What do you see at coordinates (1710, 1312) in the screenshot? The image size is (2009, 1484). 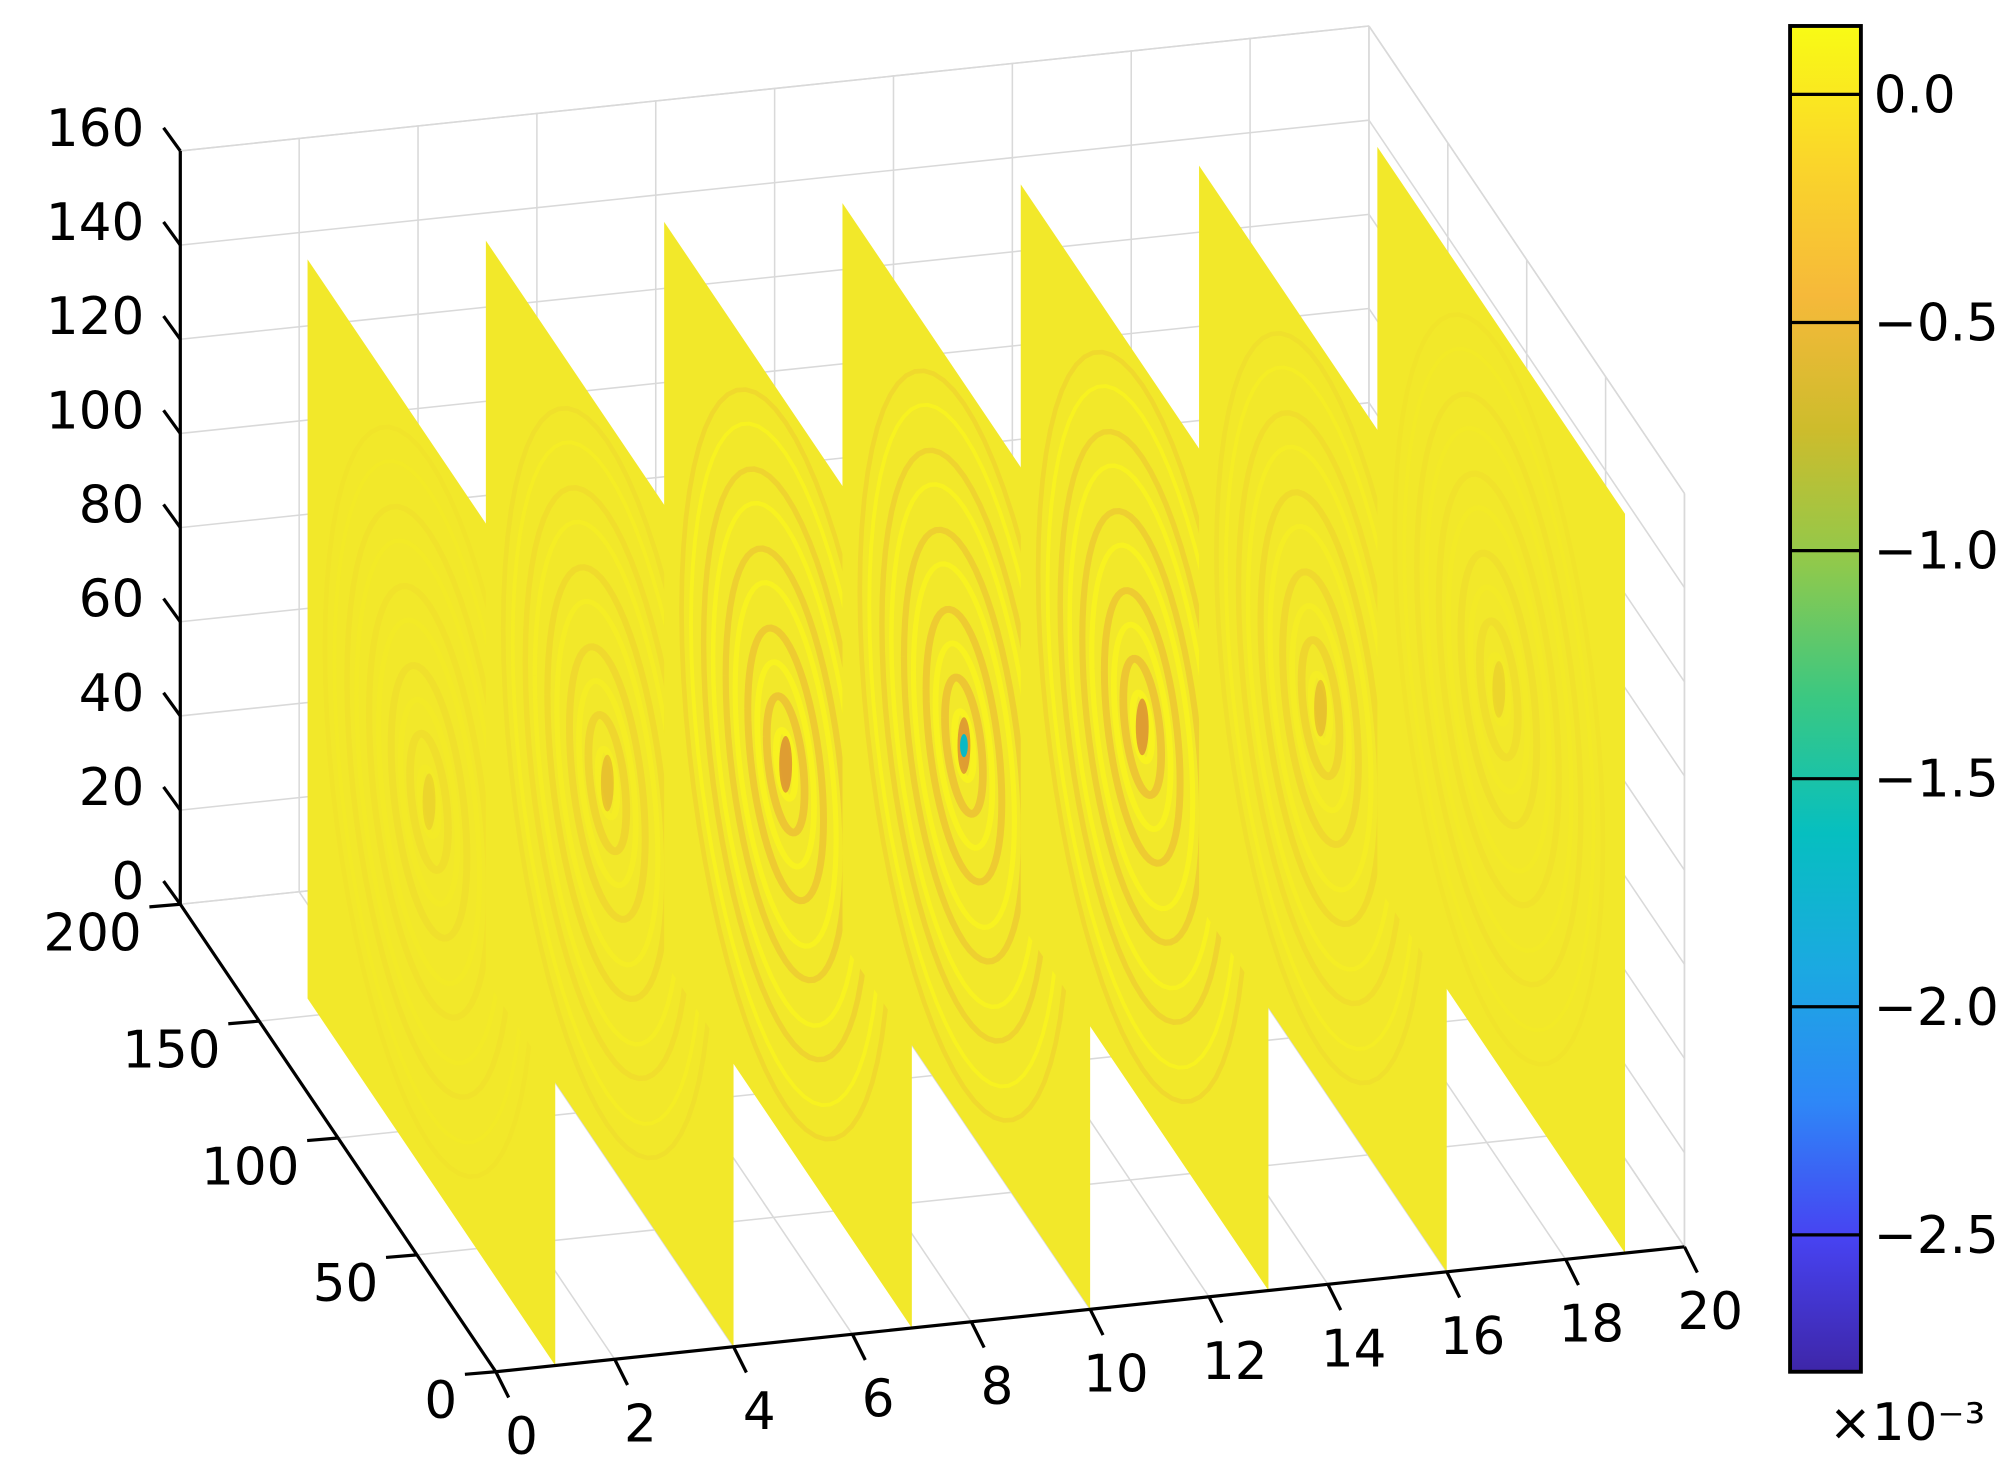 I see `x-tick-label: 20` at bounding box center [1710, 1312].